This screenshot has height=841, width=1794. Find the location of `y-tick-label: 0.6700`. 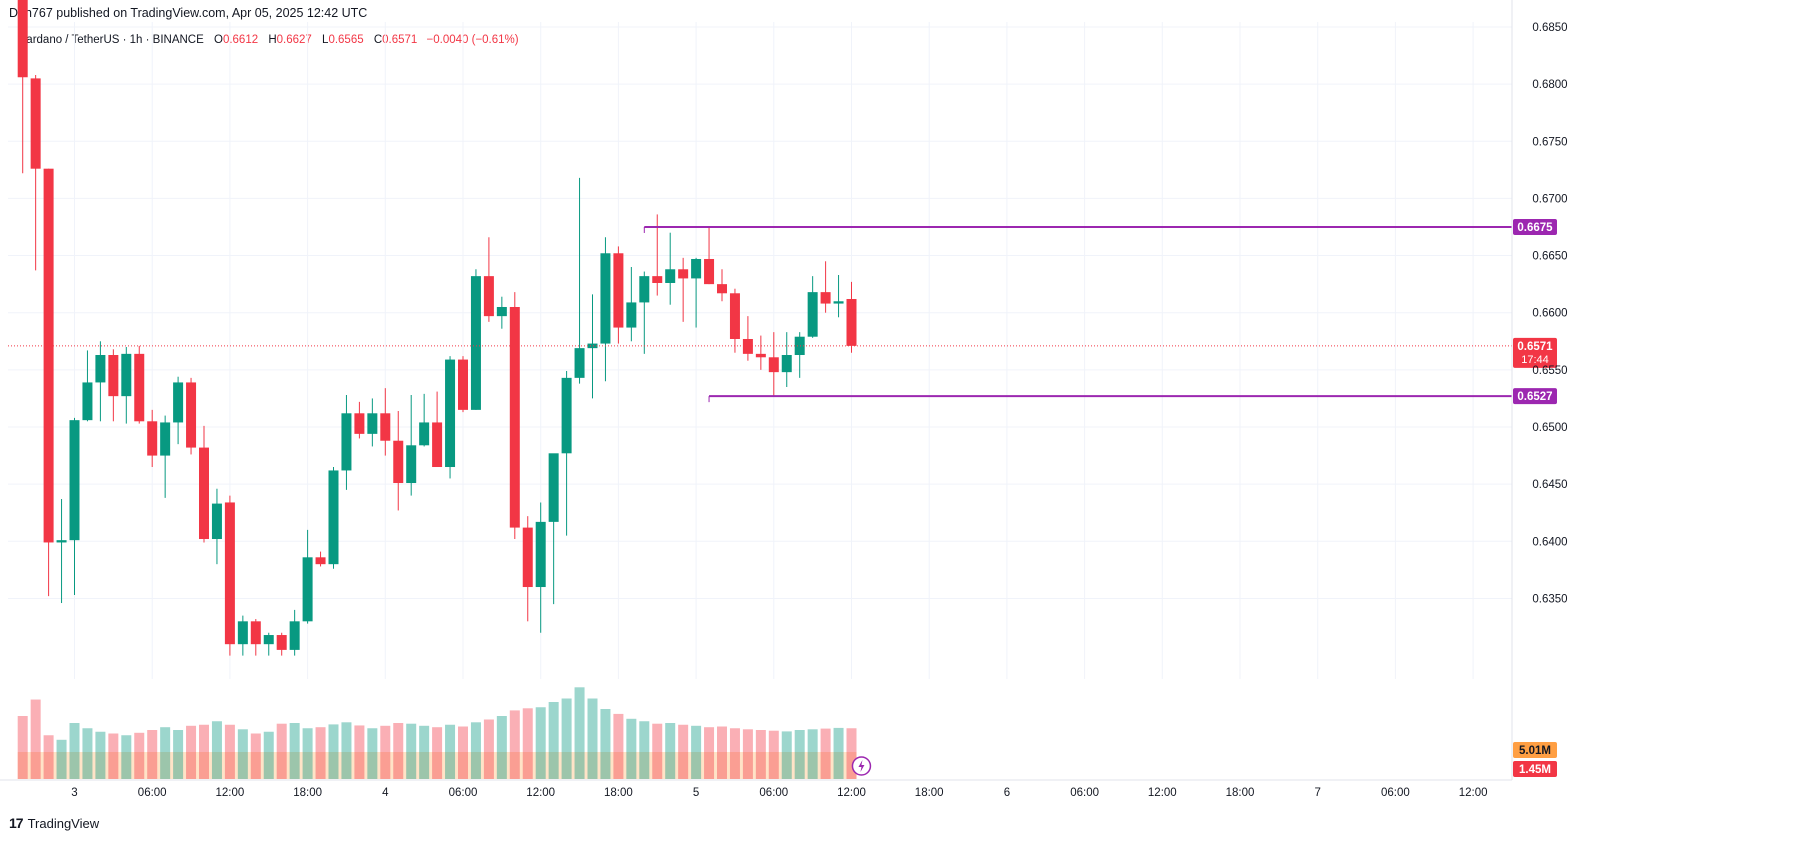

y-tick-label: 0.6700 is located at coordinates (1549, 199).